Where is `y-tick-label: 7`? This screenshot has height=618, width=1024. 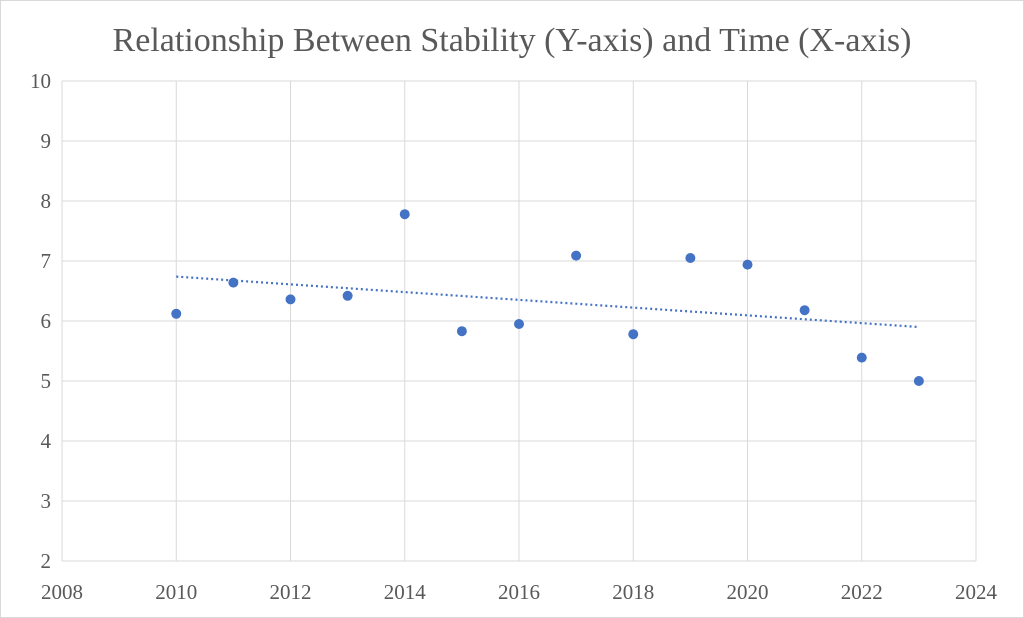
y-tick-label: 7 is located at coordinates (46, 261).